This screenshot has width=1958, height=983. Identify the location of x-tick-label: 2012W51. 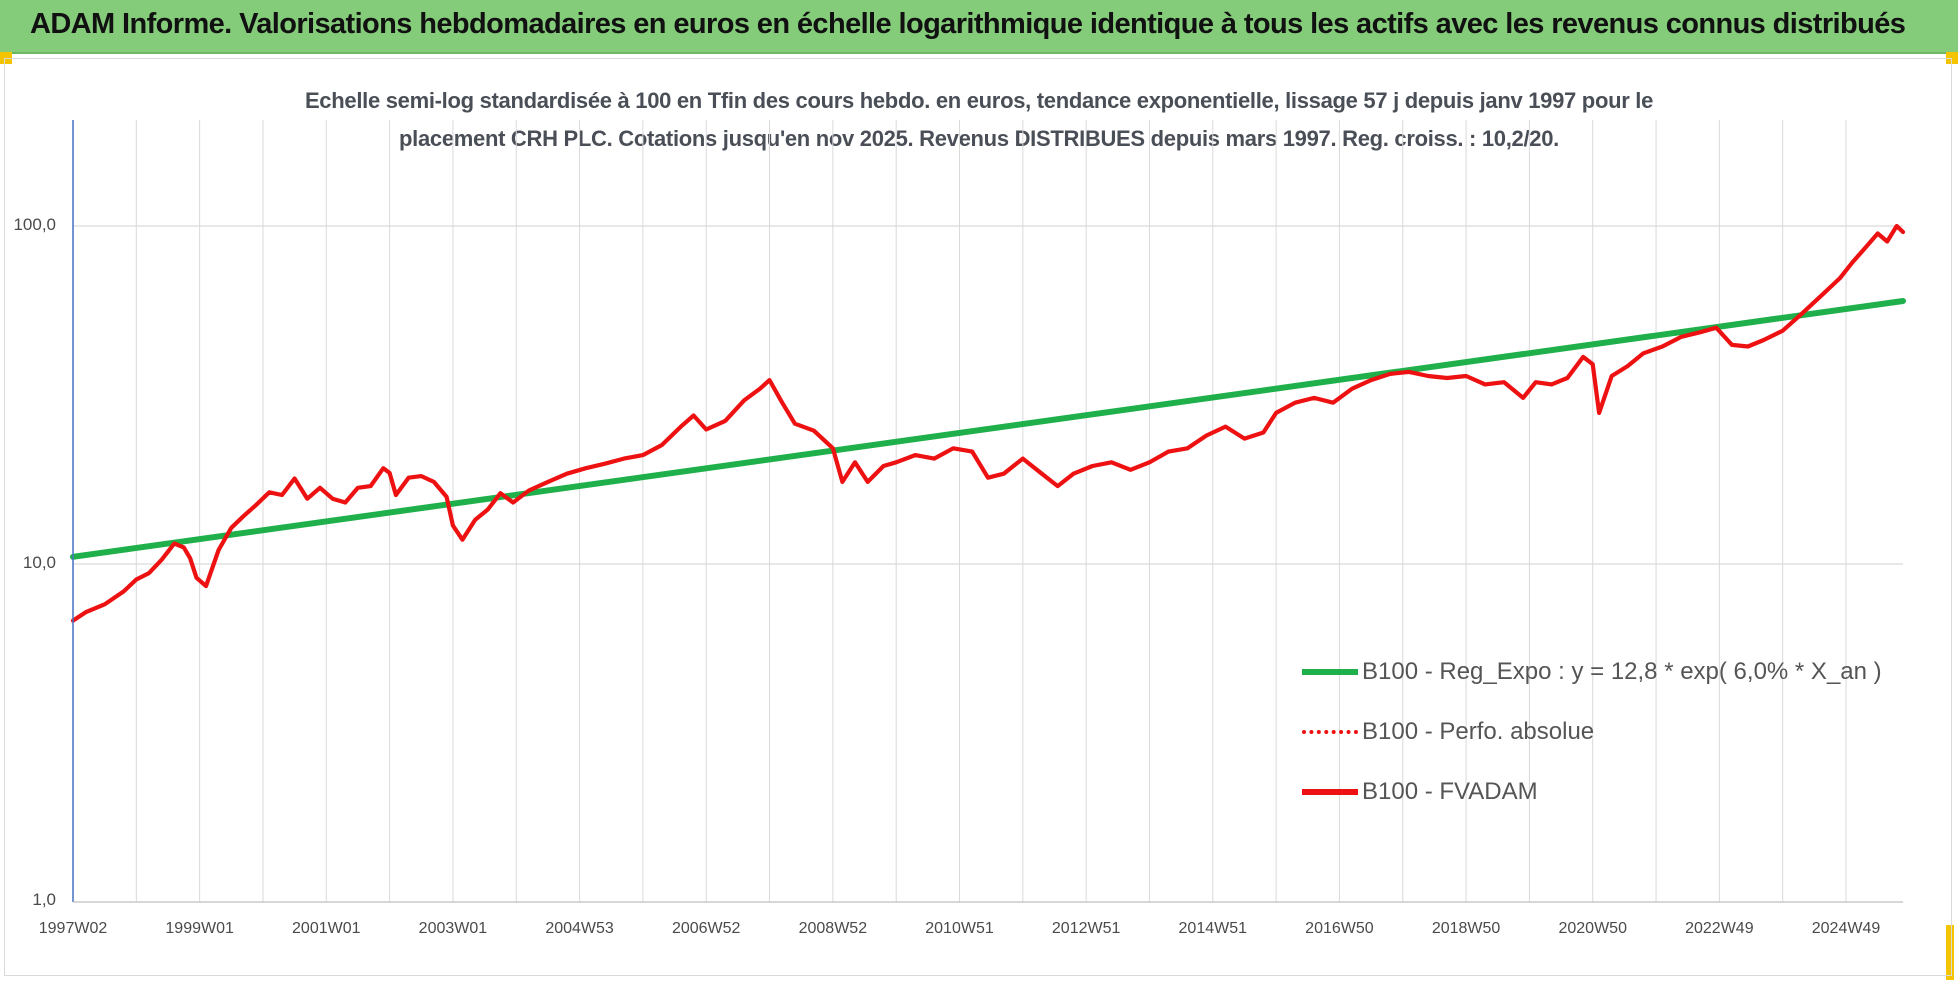
(1086, 928).